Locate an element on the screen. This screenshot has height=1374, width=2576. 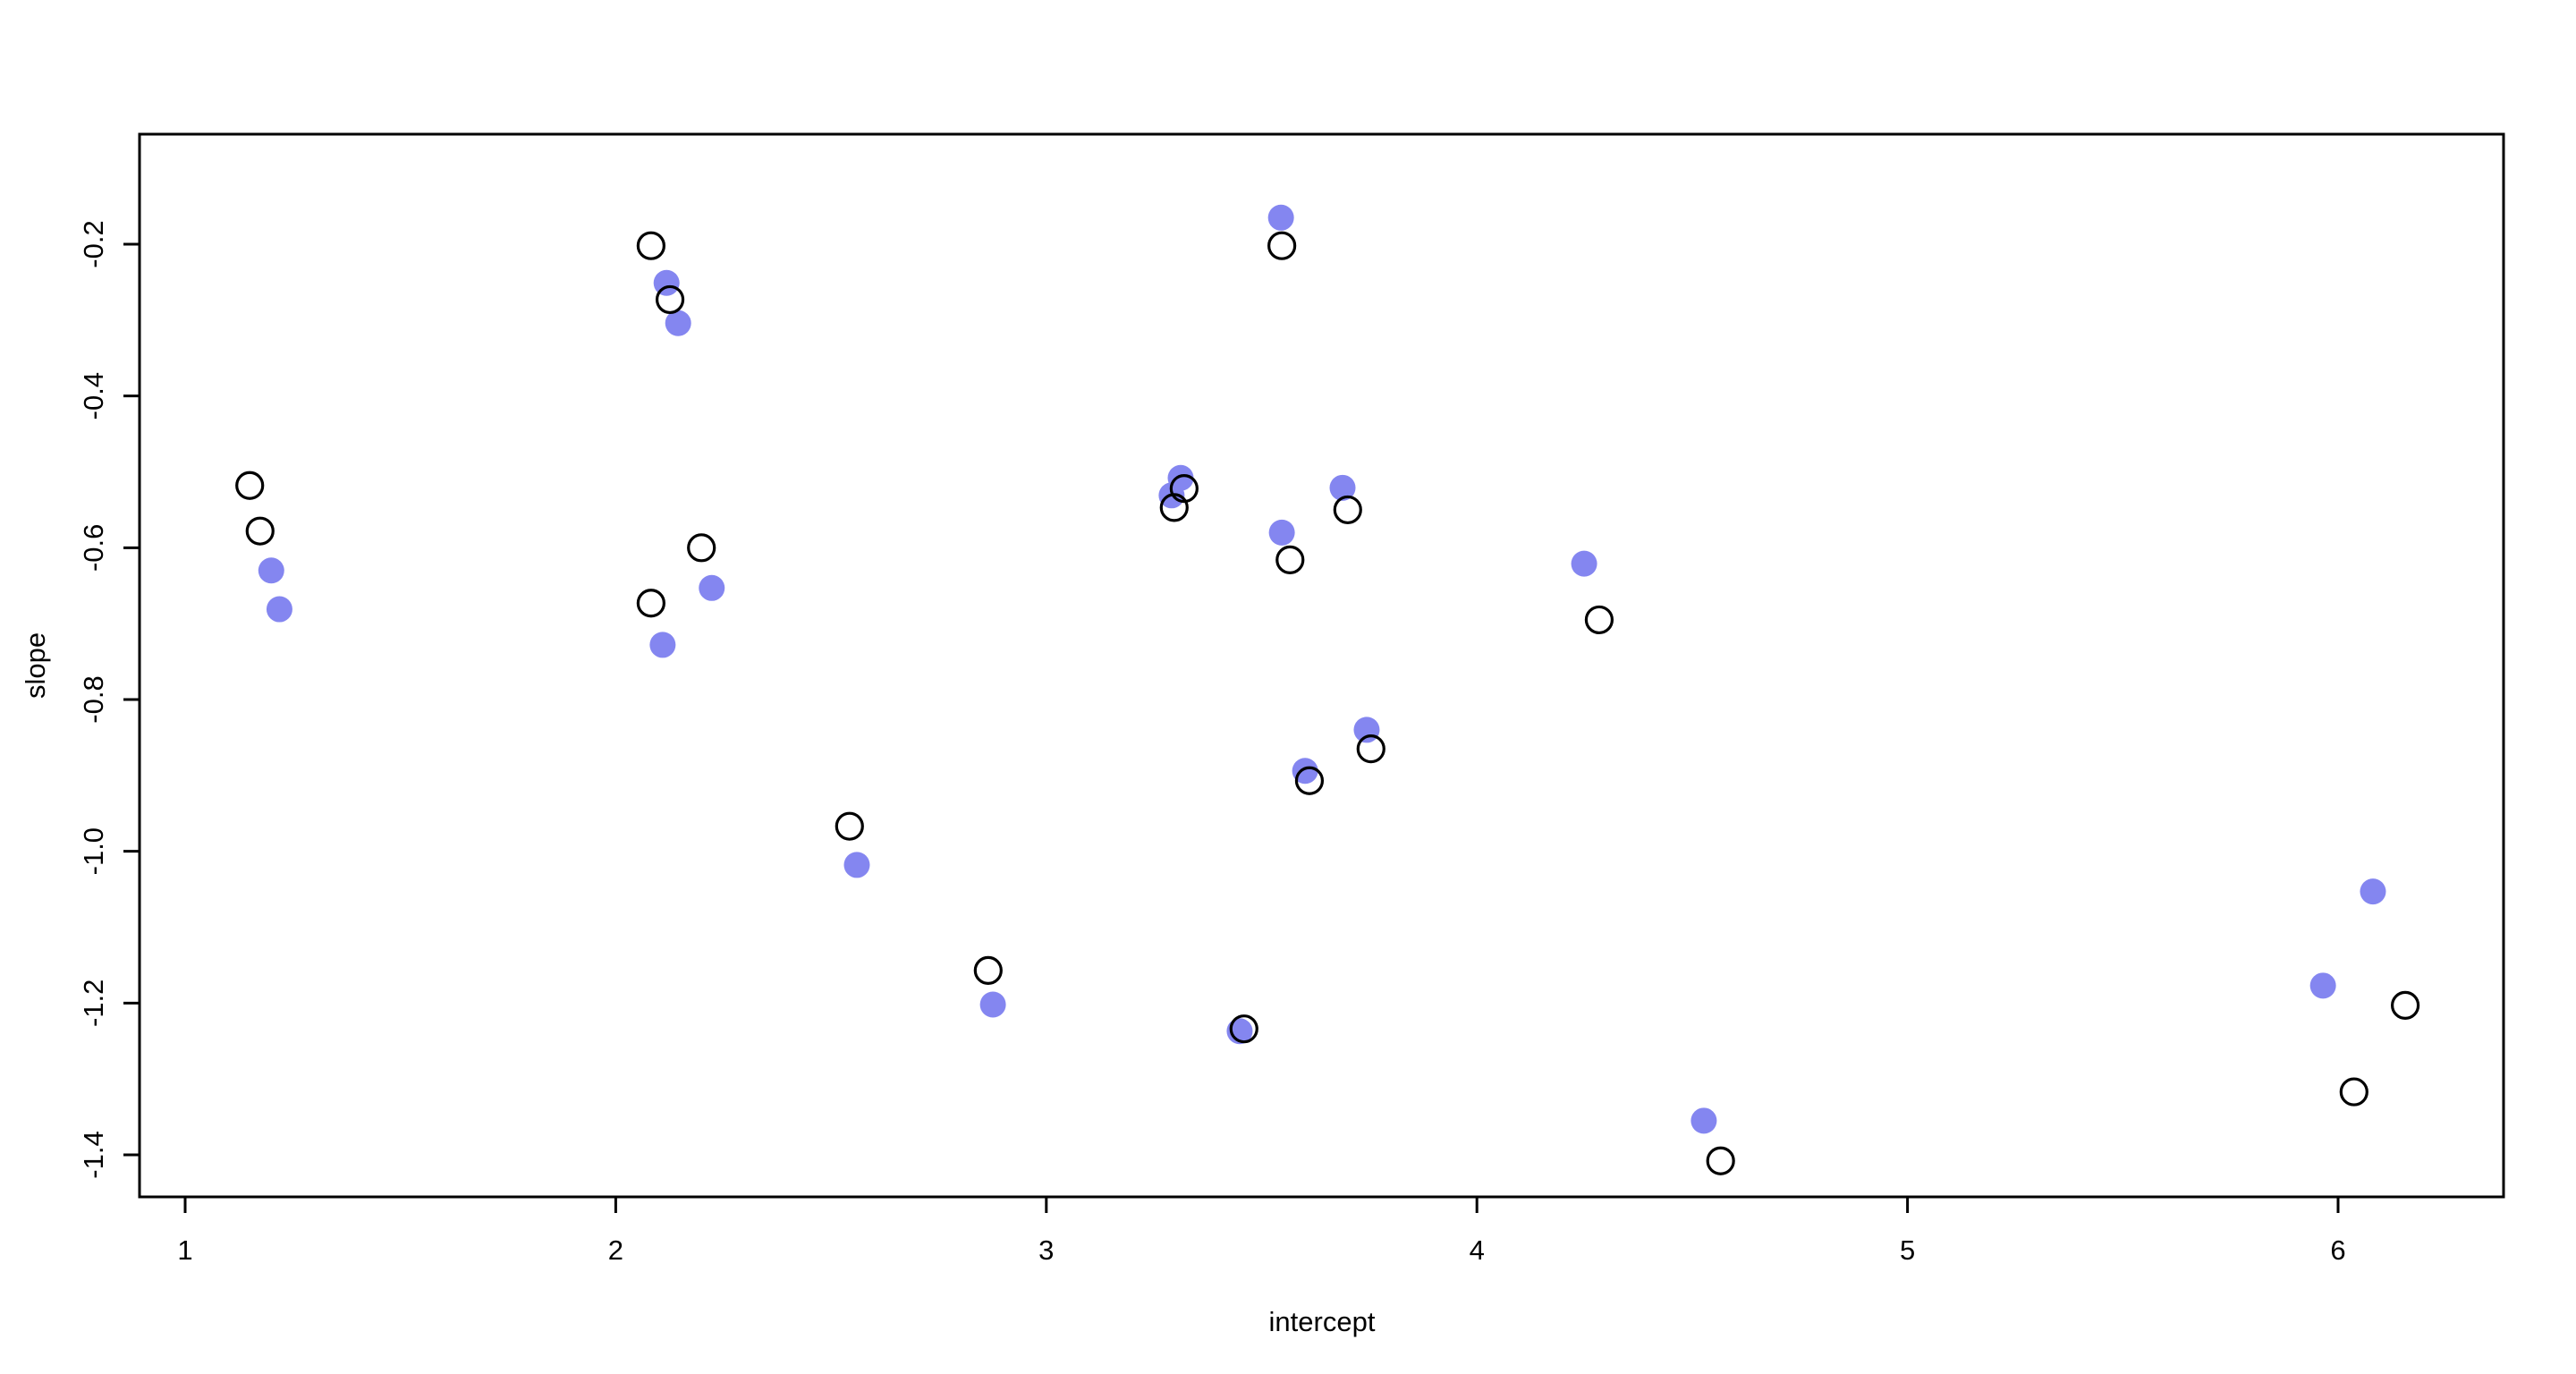
y-tick-label: -0.2 is located at coordinates (93, 243).